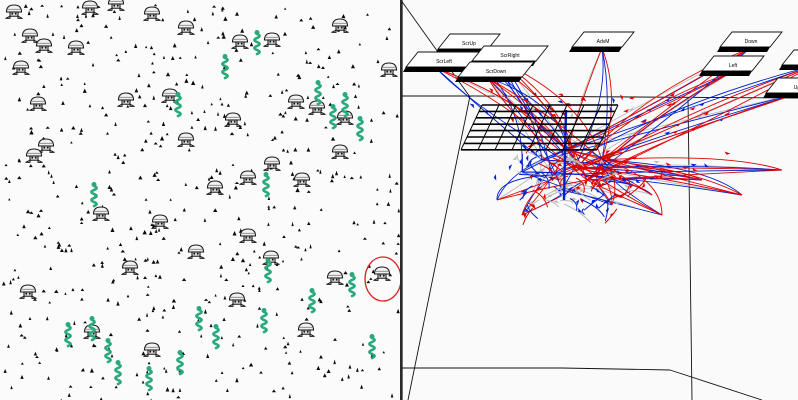 The width and height of the screenshot is (798, 400). Describe the element at coordinates (788, 59) in the screenshot. I see `state-node-fire: Fire` at that location.